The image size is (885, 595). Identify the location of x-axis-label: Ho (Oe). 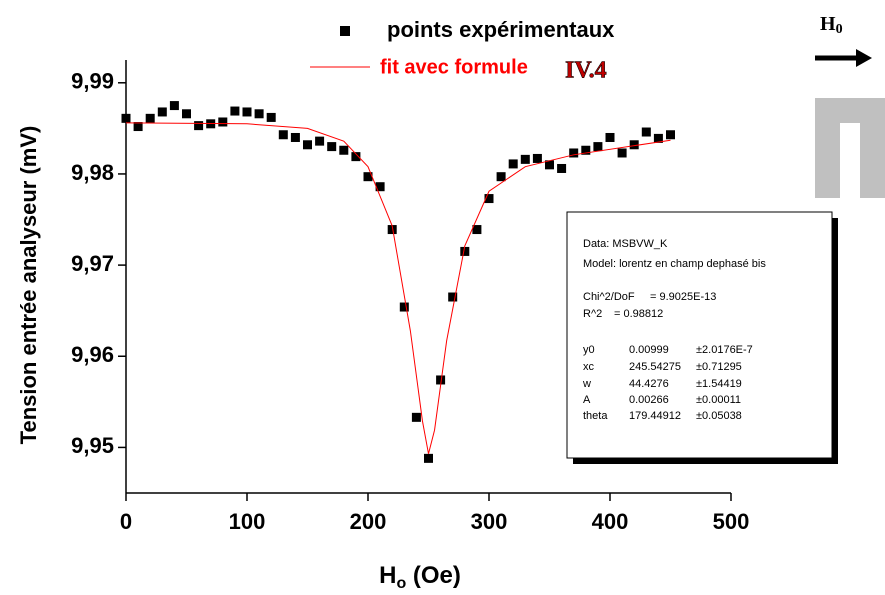
(420, 577).